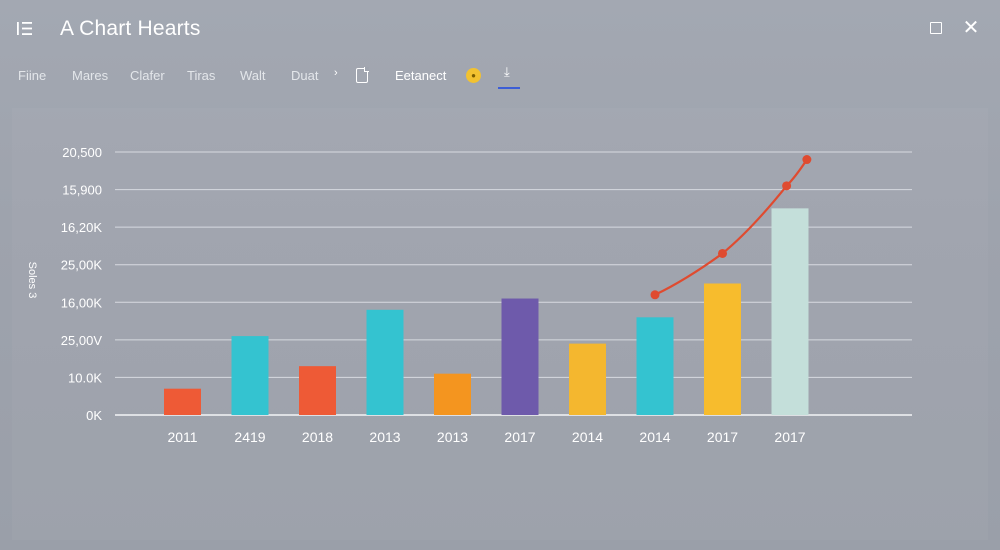 The image size is (1000, 550). What do you see at coordinates (362, 75) in the screenshot?
I see `document-icon` at bounding box center [362, 75].